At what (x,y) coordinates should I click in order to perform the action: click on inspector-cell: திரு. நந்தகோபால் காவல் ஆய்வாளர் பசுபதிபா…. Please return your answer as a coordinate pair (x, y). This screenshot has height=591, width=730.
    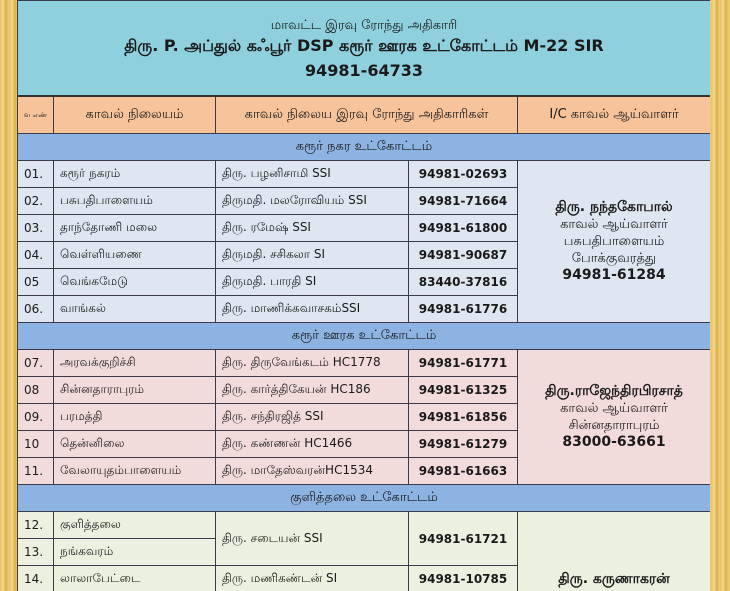
    Looking at the image, I should click on (613, 241).